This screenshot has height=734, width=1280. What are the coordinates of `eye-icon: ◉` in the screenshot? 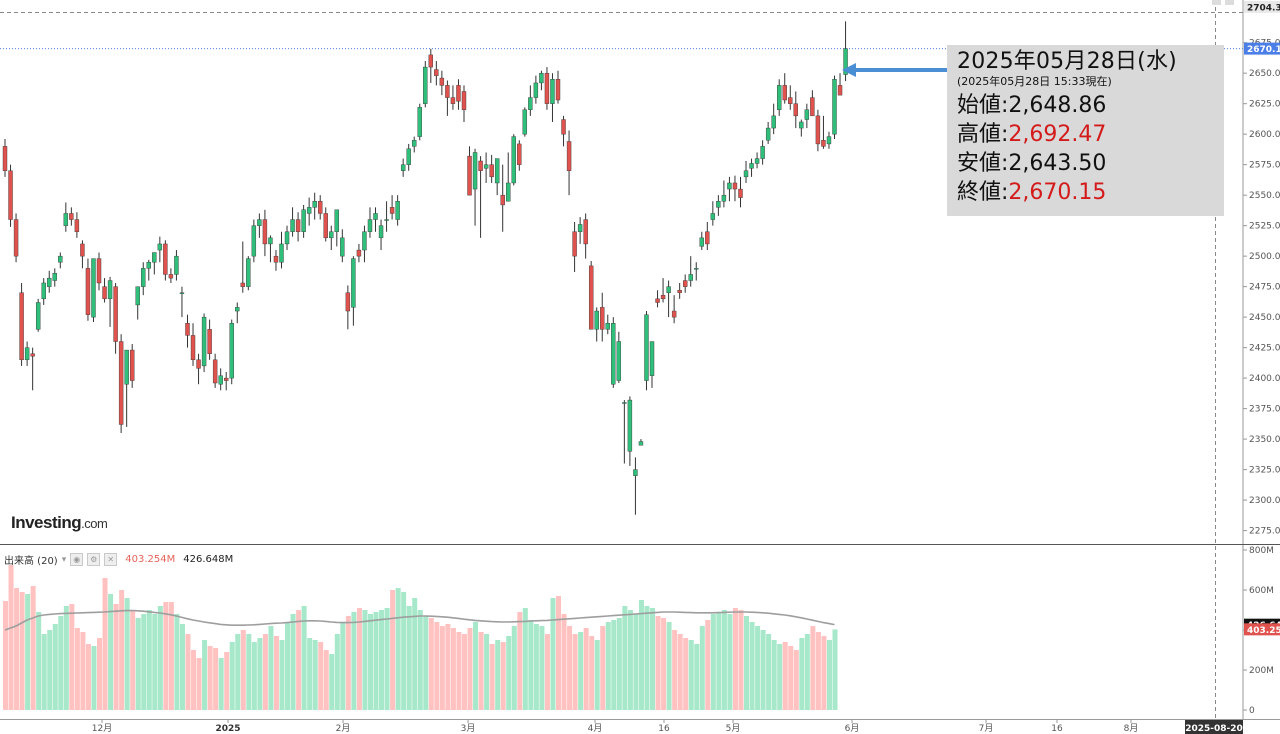 It's located at (77, 559).